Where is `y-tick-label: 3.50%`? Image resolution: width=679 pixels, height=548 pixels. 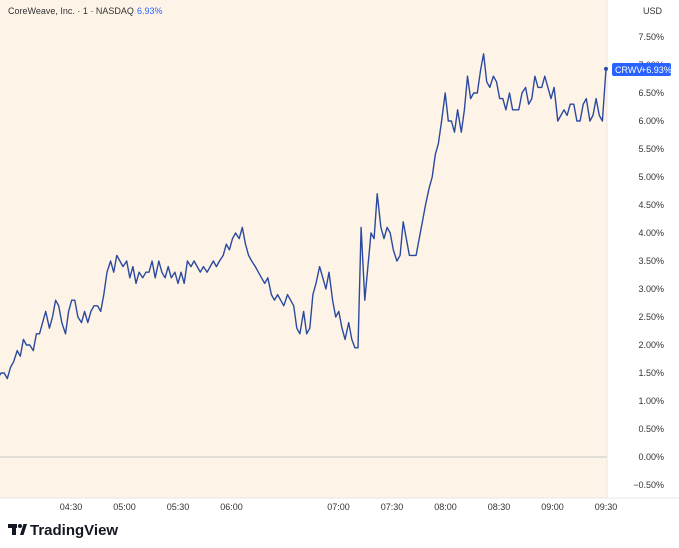 y-tick-label: 3.50% is located at coordinates (651, 261).